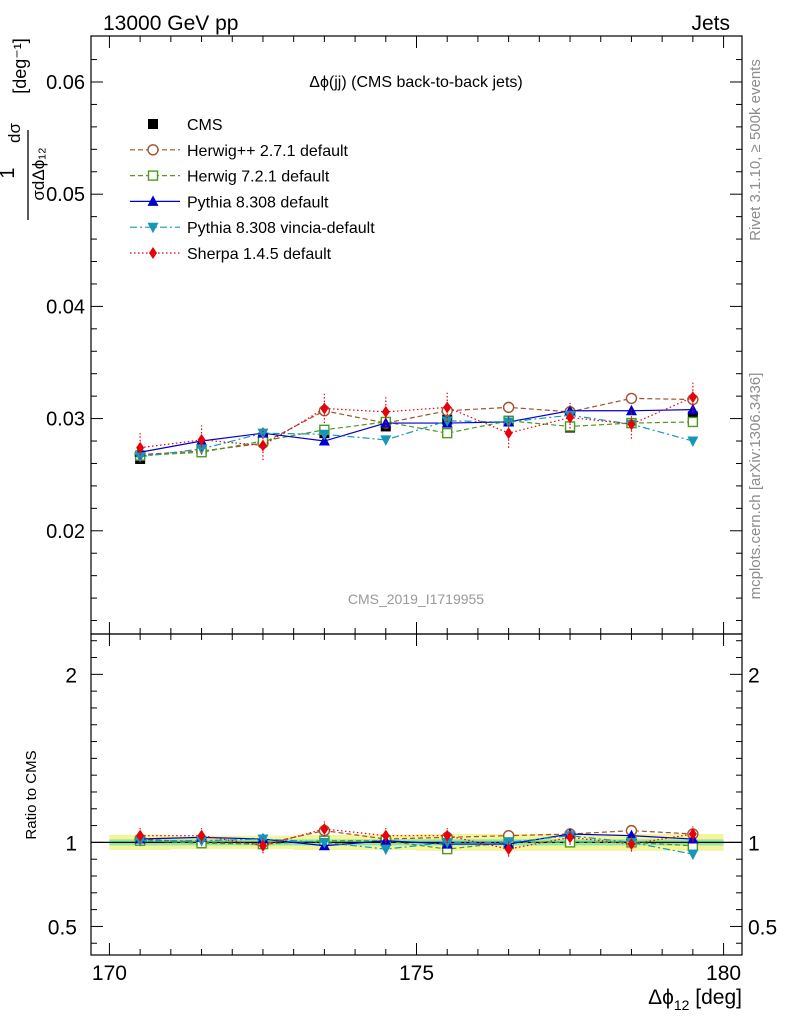 Image resolution: width=786 pixels, height=1029 pixels. Describe the element at coordinates (258, 202) in the screenshot. I see `legend-label: Pythia 8.308 default` at that location.